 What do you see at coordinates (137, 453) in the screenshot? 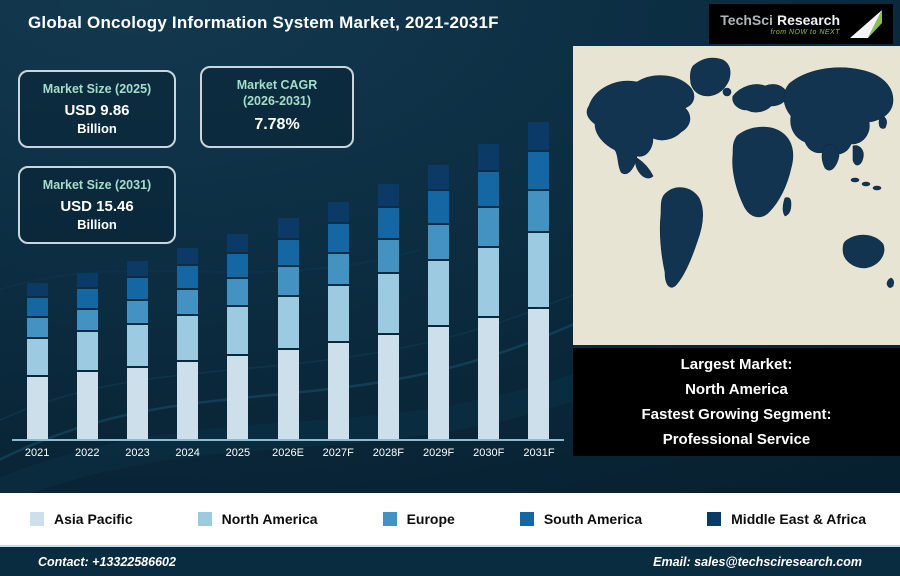
I see `x-axis-label: 2023` at bounding box center [137, 453].